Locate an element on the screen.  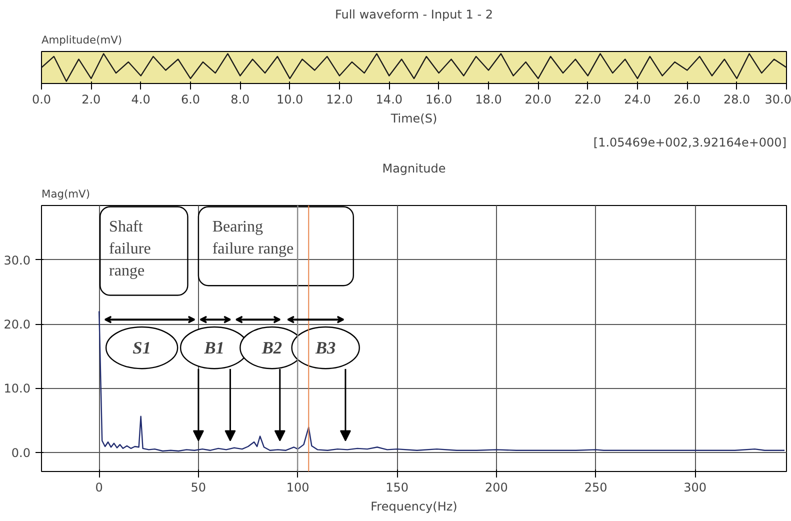
x-tick-label: 2.0 is located at coordinates (91, 99).